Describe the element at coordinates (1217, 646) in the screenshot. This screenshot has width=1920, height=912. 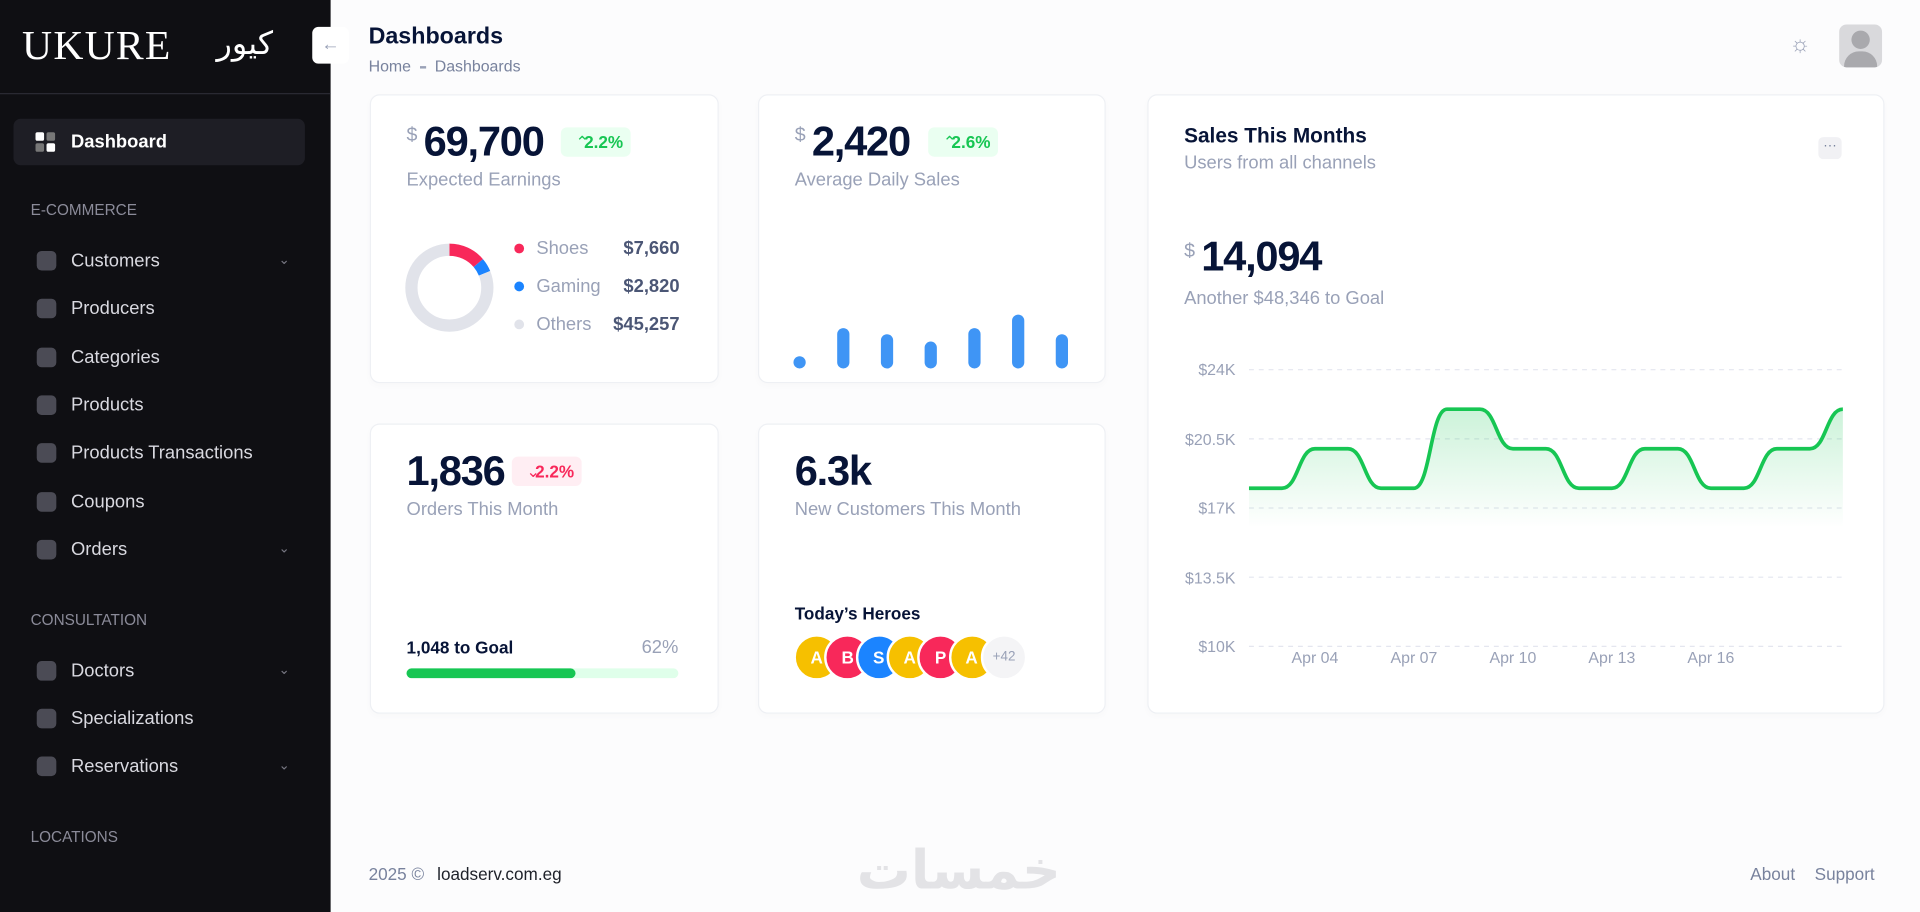
I see `y-tick-label: $10K` at that location.